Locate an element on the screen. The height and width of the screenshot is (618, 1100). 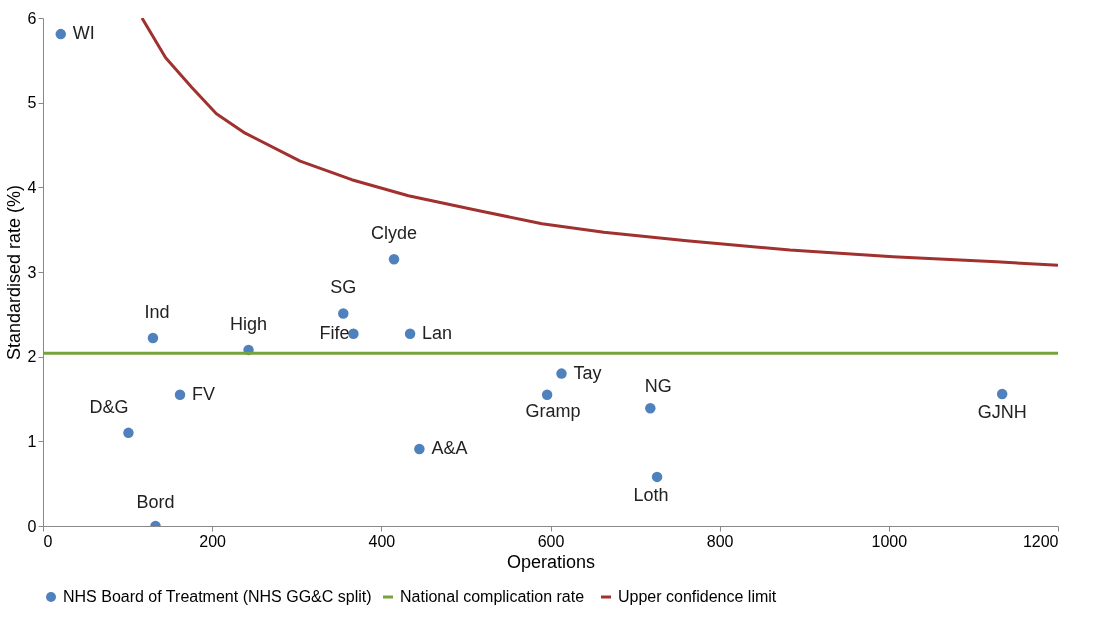
x-tick-label: 1000 is located at coordinates (889, 541).